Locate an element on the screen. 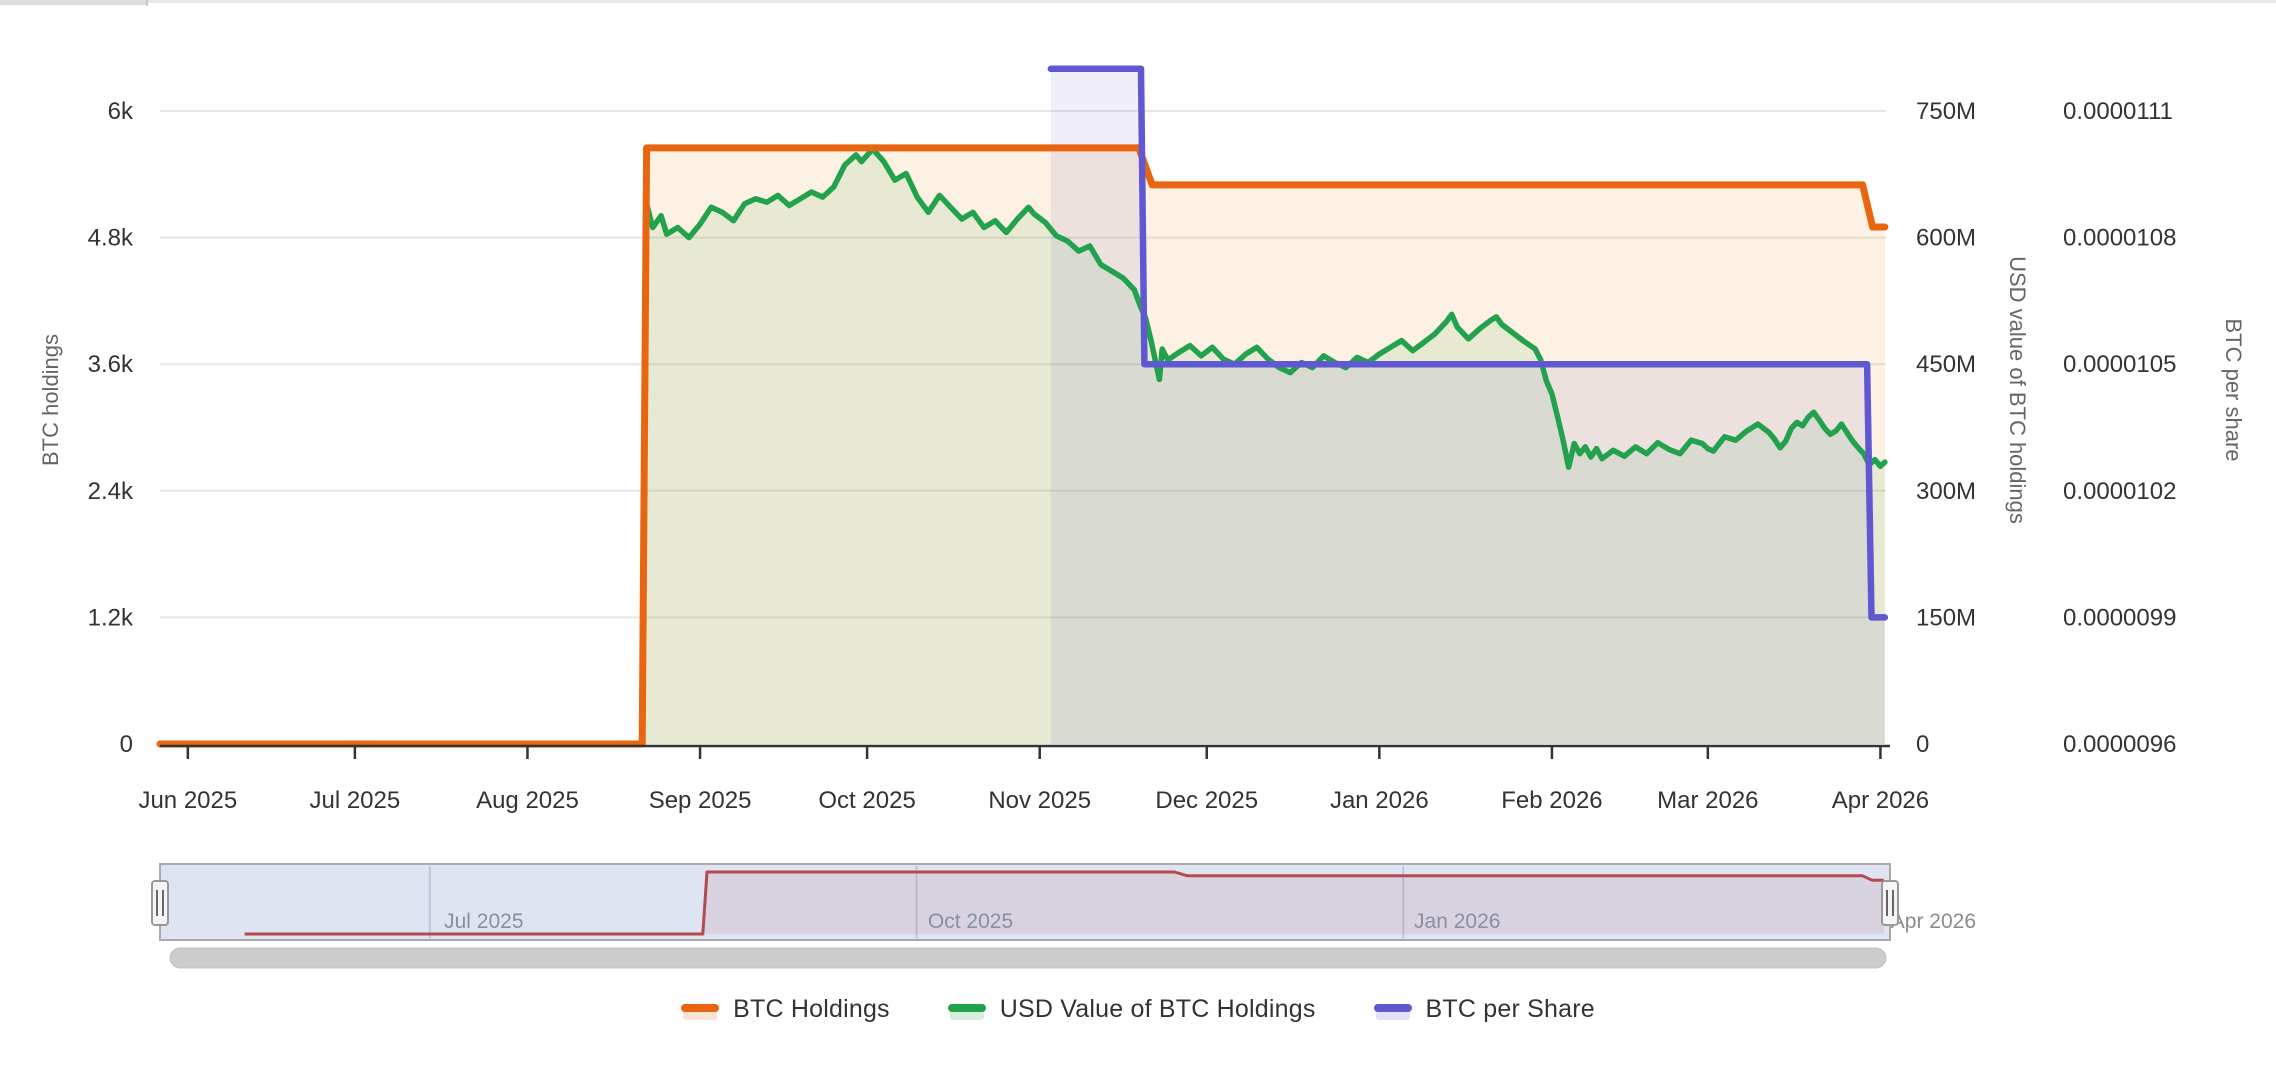 This screenshot has width=2276, height=1080. x-axis-label: Sep 2025 is located at coordinates (700, 800).